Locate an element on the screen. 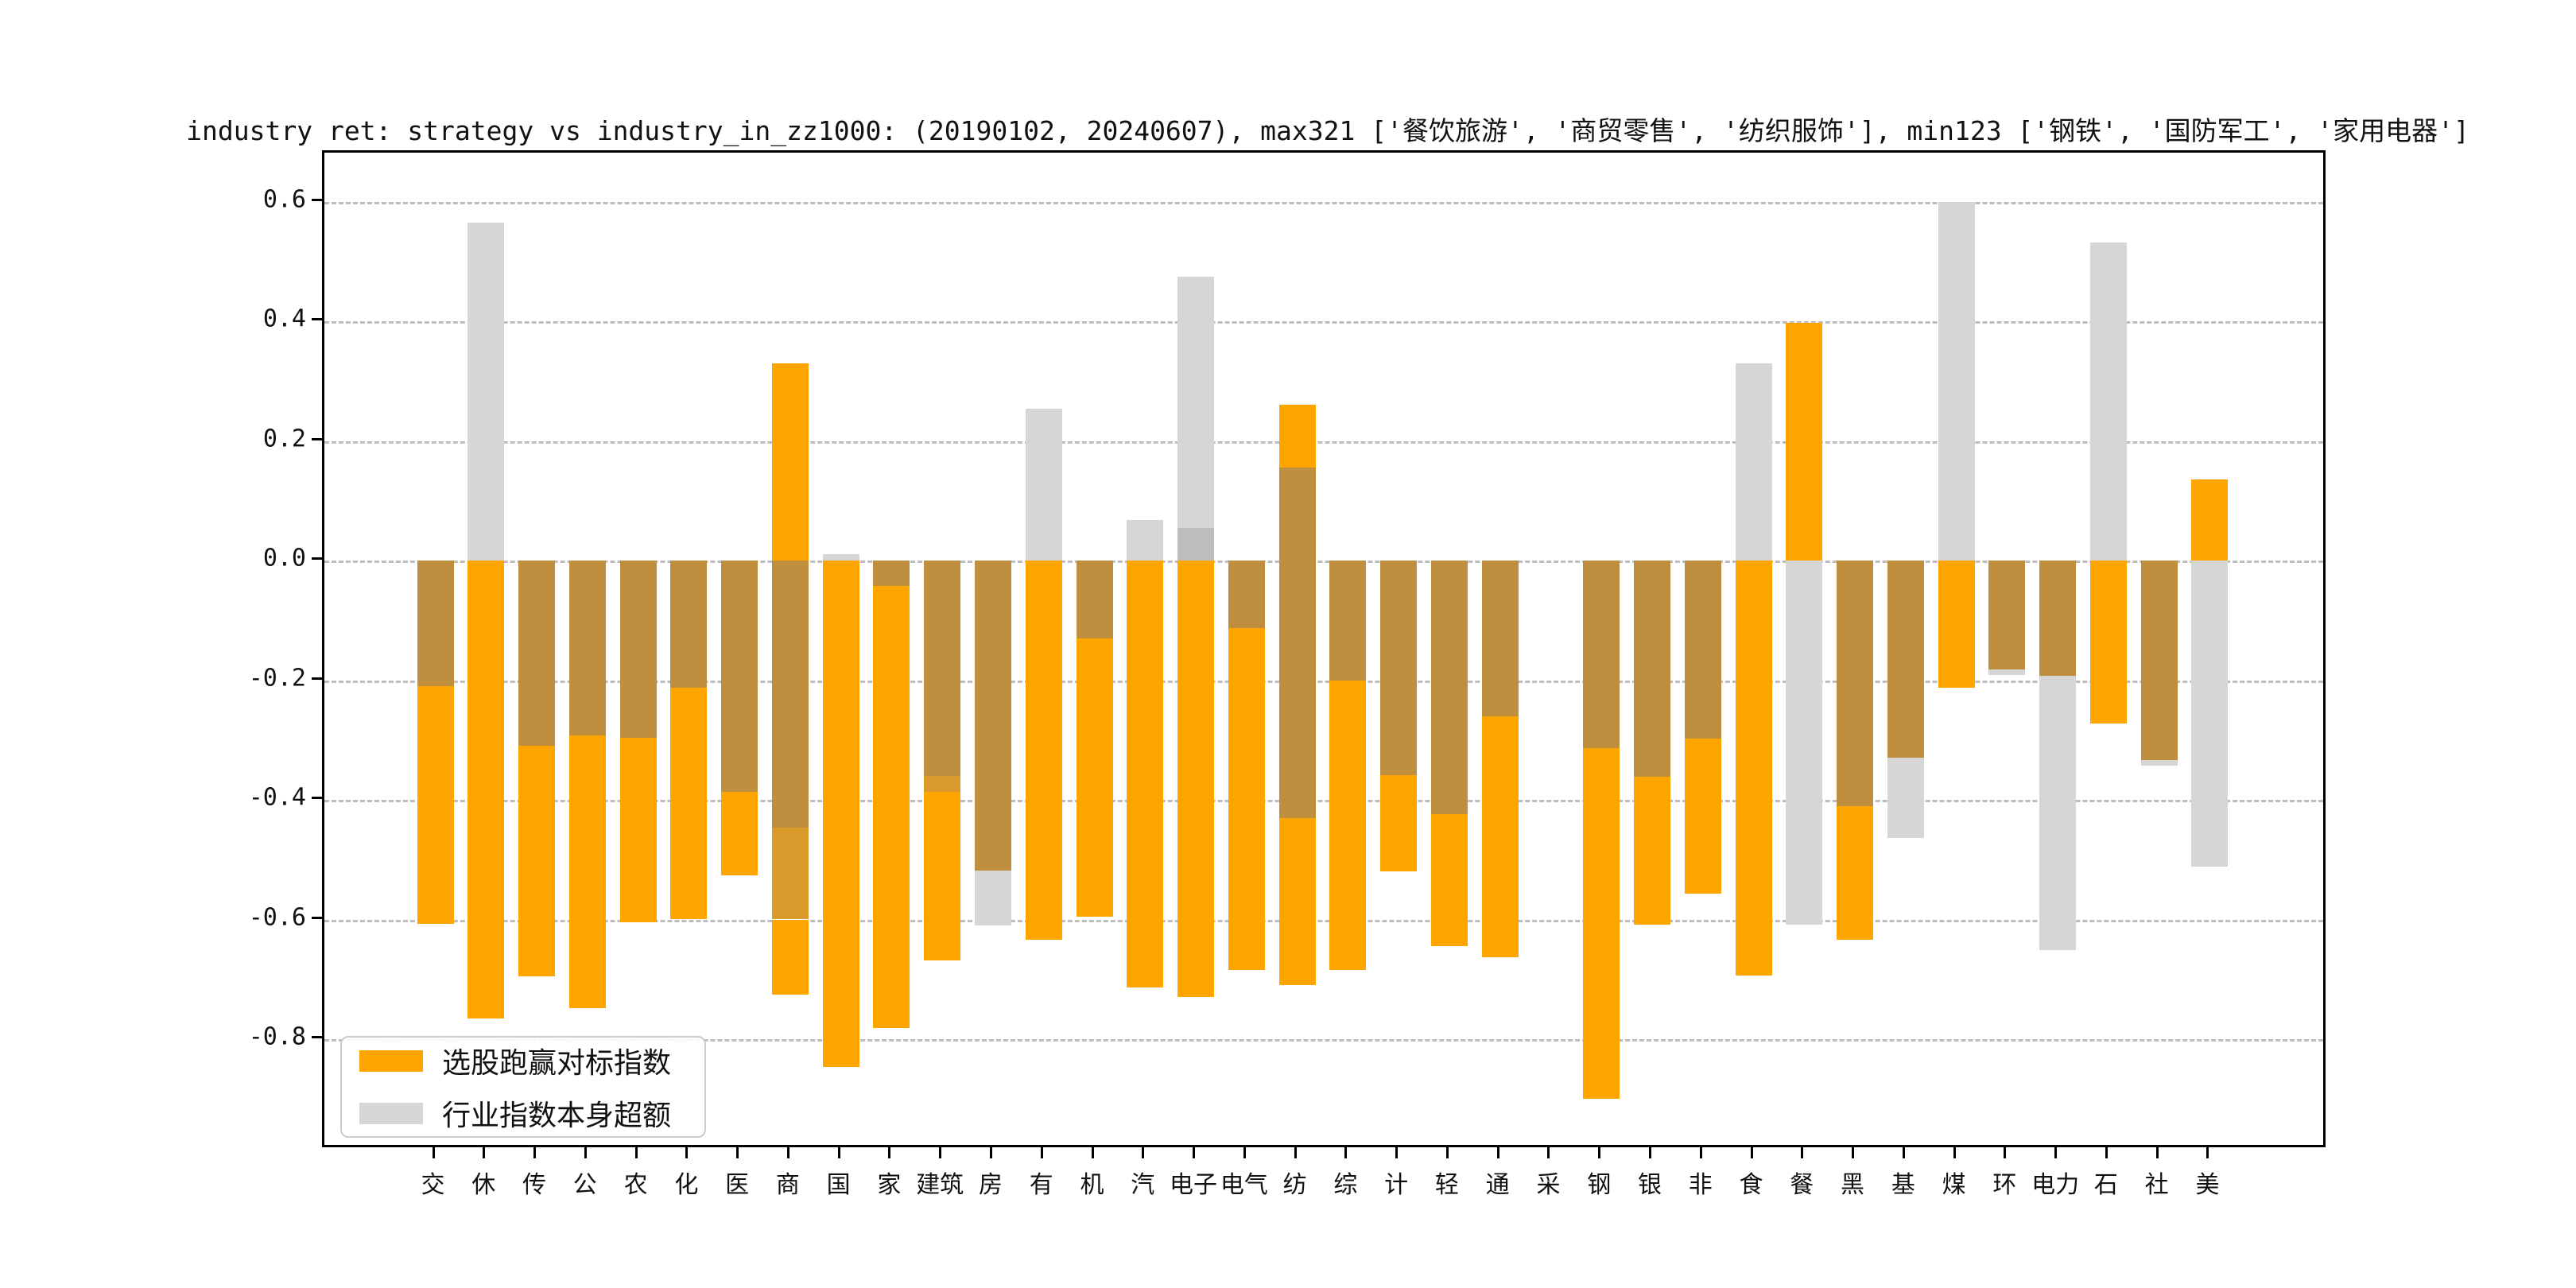 This screenshot has width=2576, height=1288. xtick-label-银: 银 is located at coordinates (1650, 1185).